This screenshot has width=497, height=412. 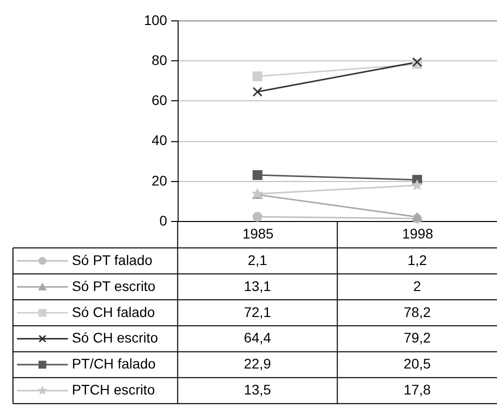 What do you see at coordinates (156, 20) in the screenshot?
I see `y-tick-label: 100` at bounding box center [156, 20].